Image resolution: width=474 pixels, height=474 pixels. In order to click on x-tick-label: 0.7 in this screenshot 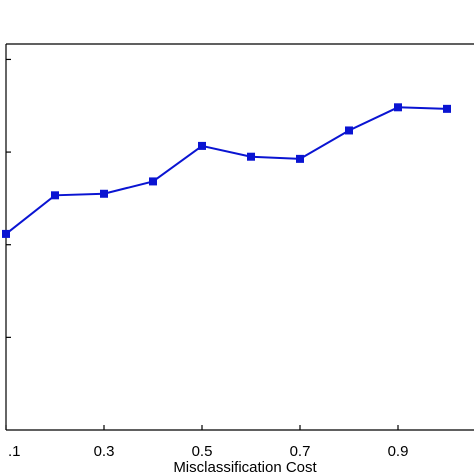, I will do `click(300, 451)`.